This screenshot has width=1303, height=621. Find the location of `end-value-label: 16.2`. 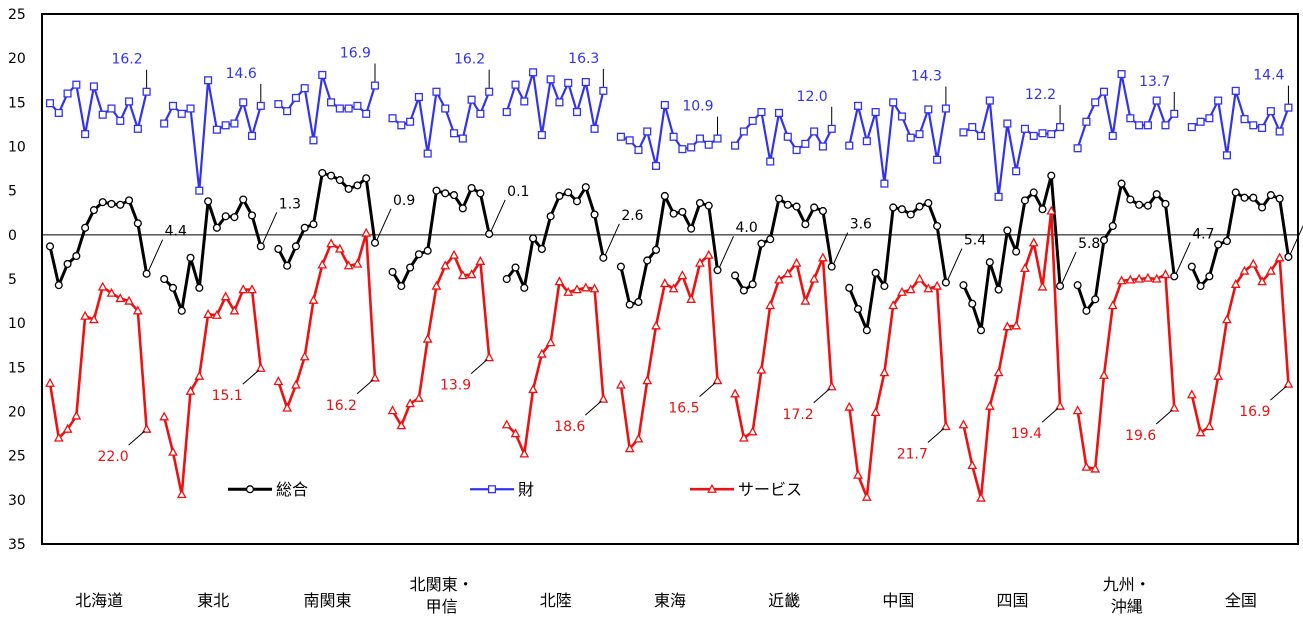

end-value-label: 16.2 is located at coordinates (469, 60).